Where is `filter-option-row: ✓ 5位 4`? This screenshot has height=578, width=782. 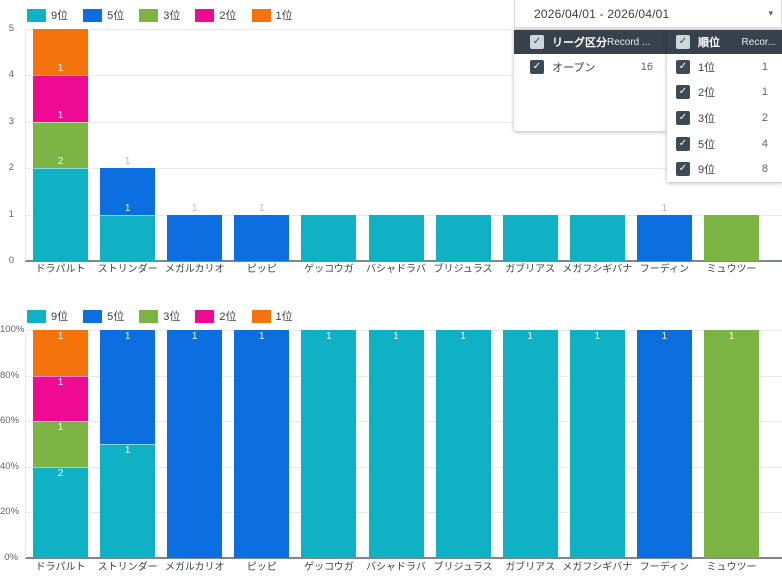
filter-option-row: ✓ 5位 4 is located at coordinates (724, 144).